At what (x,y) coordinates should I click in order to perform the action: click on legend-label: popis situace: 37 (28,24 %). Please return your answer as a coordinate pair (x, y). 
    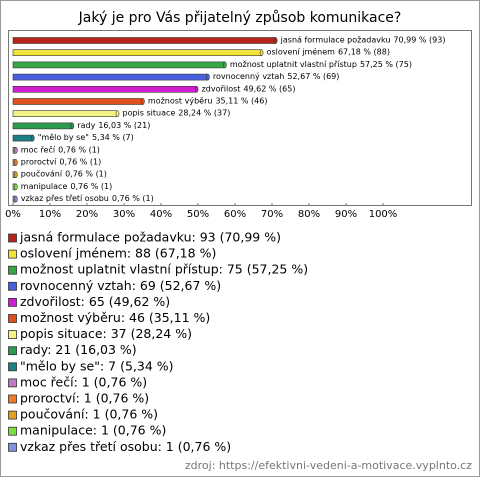
    Looking at the image, I should click on (106, 333).